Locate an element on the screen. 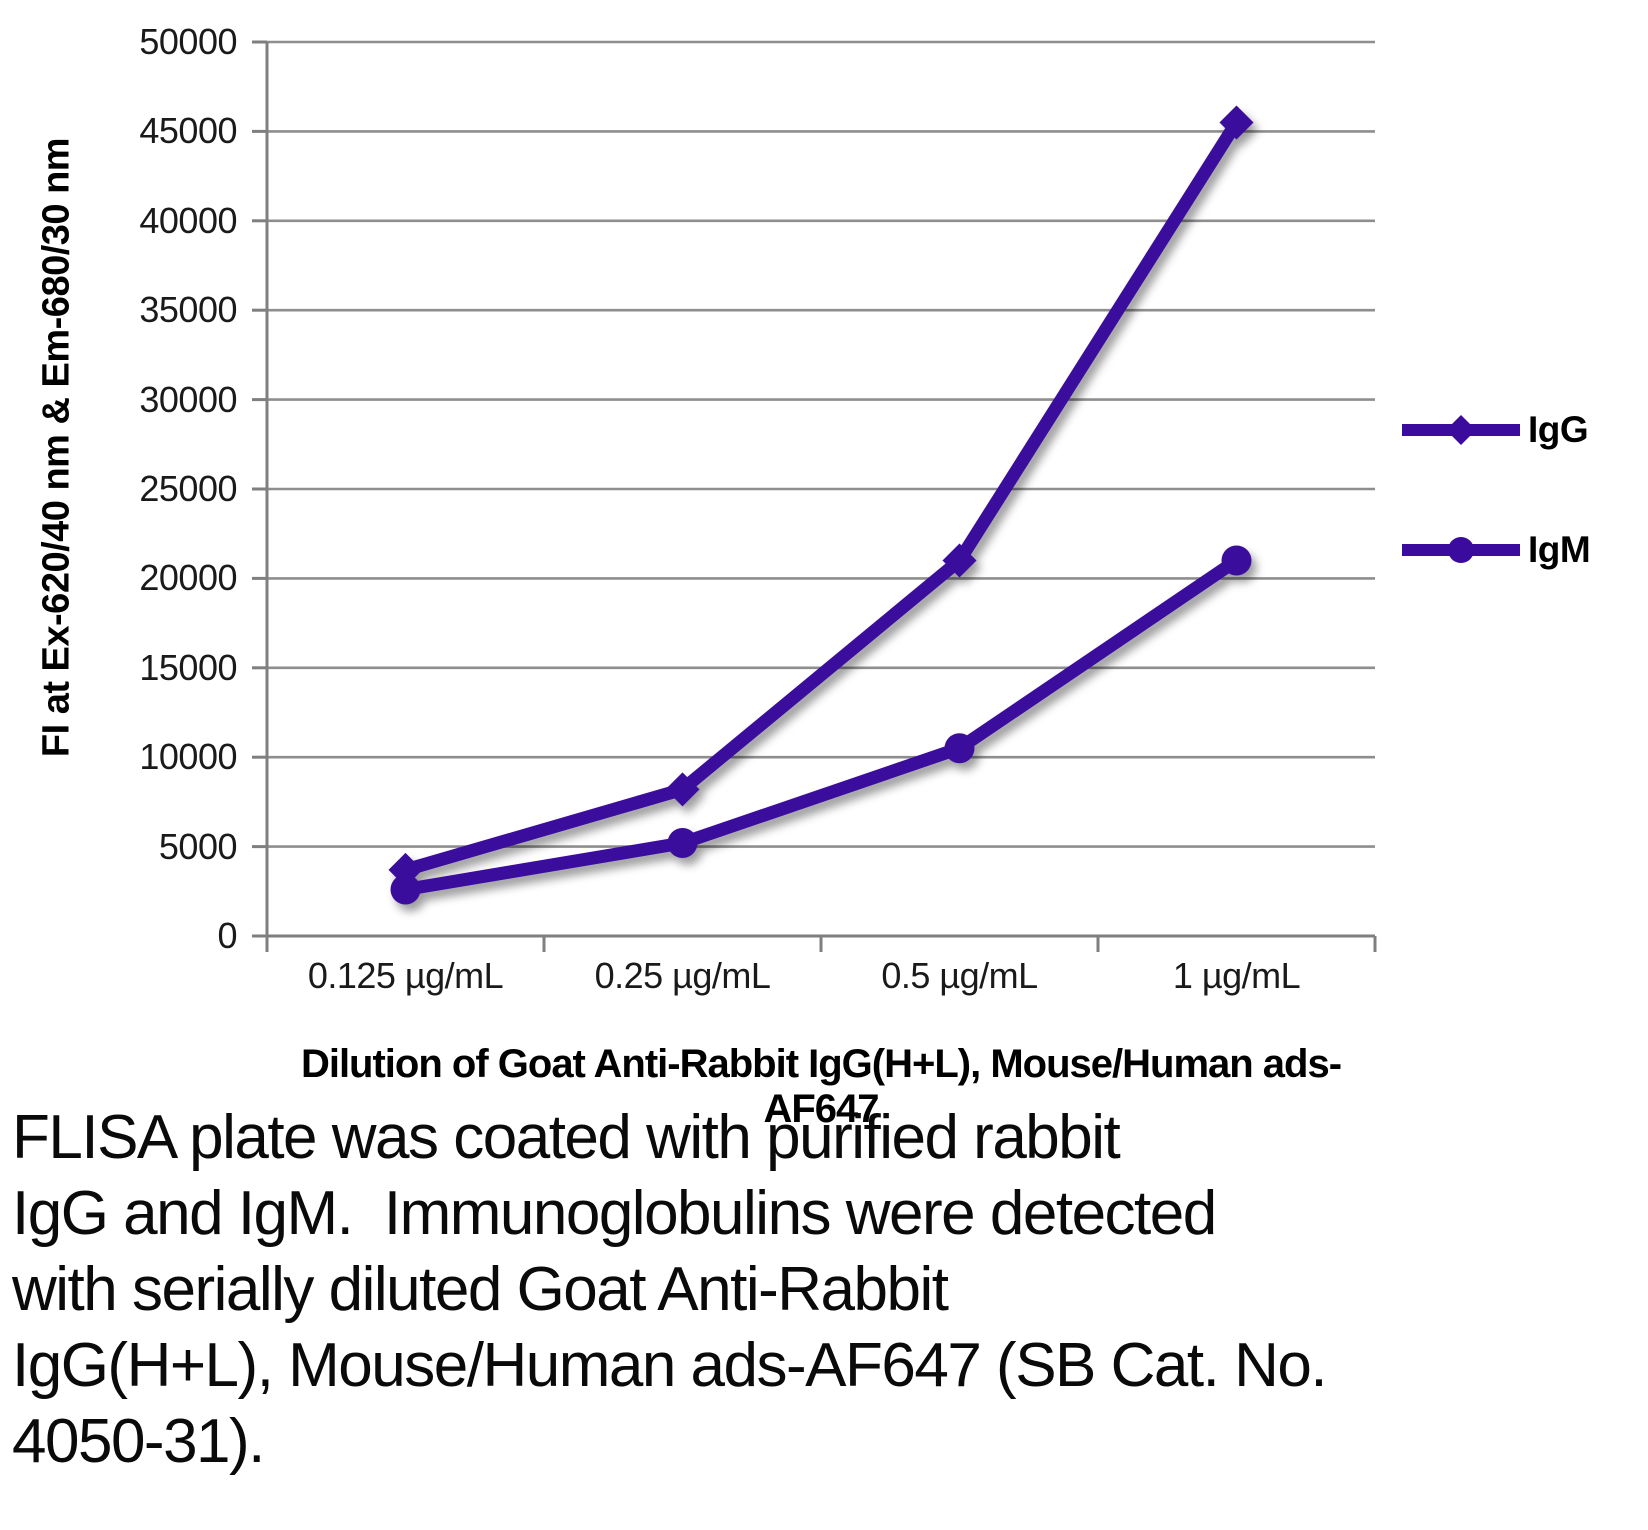  y-tick-label: 15000 is located at coordinates (188, 667).